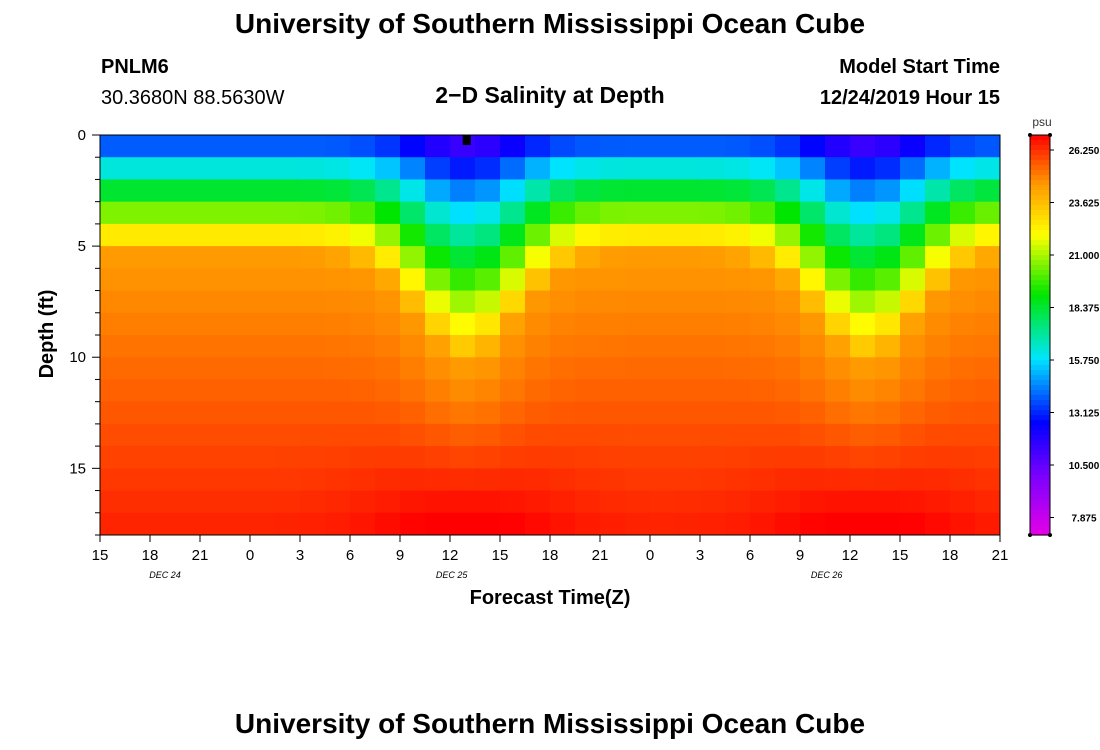 Image resolution: width=1100 pixels, height=750 pixels. I want to click on colorbar-tick-label: 23.625, so click(1084, 204).